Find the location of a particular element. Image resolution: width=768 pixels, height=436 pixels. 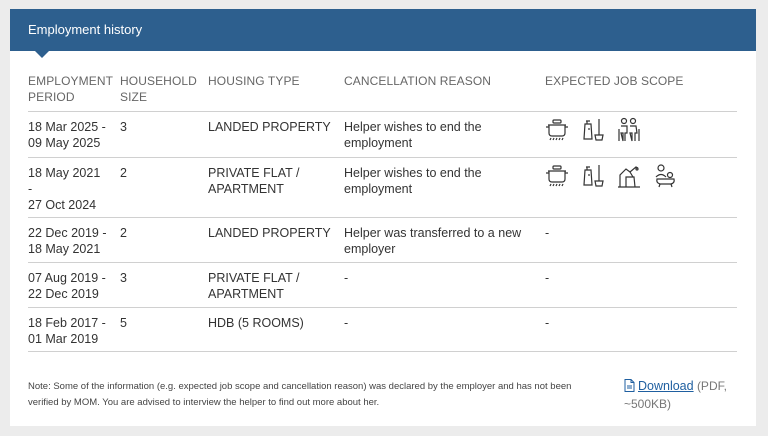

period-end: 01 Mar 2019 is located at coordinates (63, 339).